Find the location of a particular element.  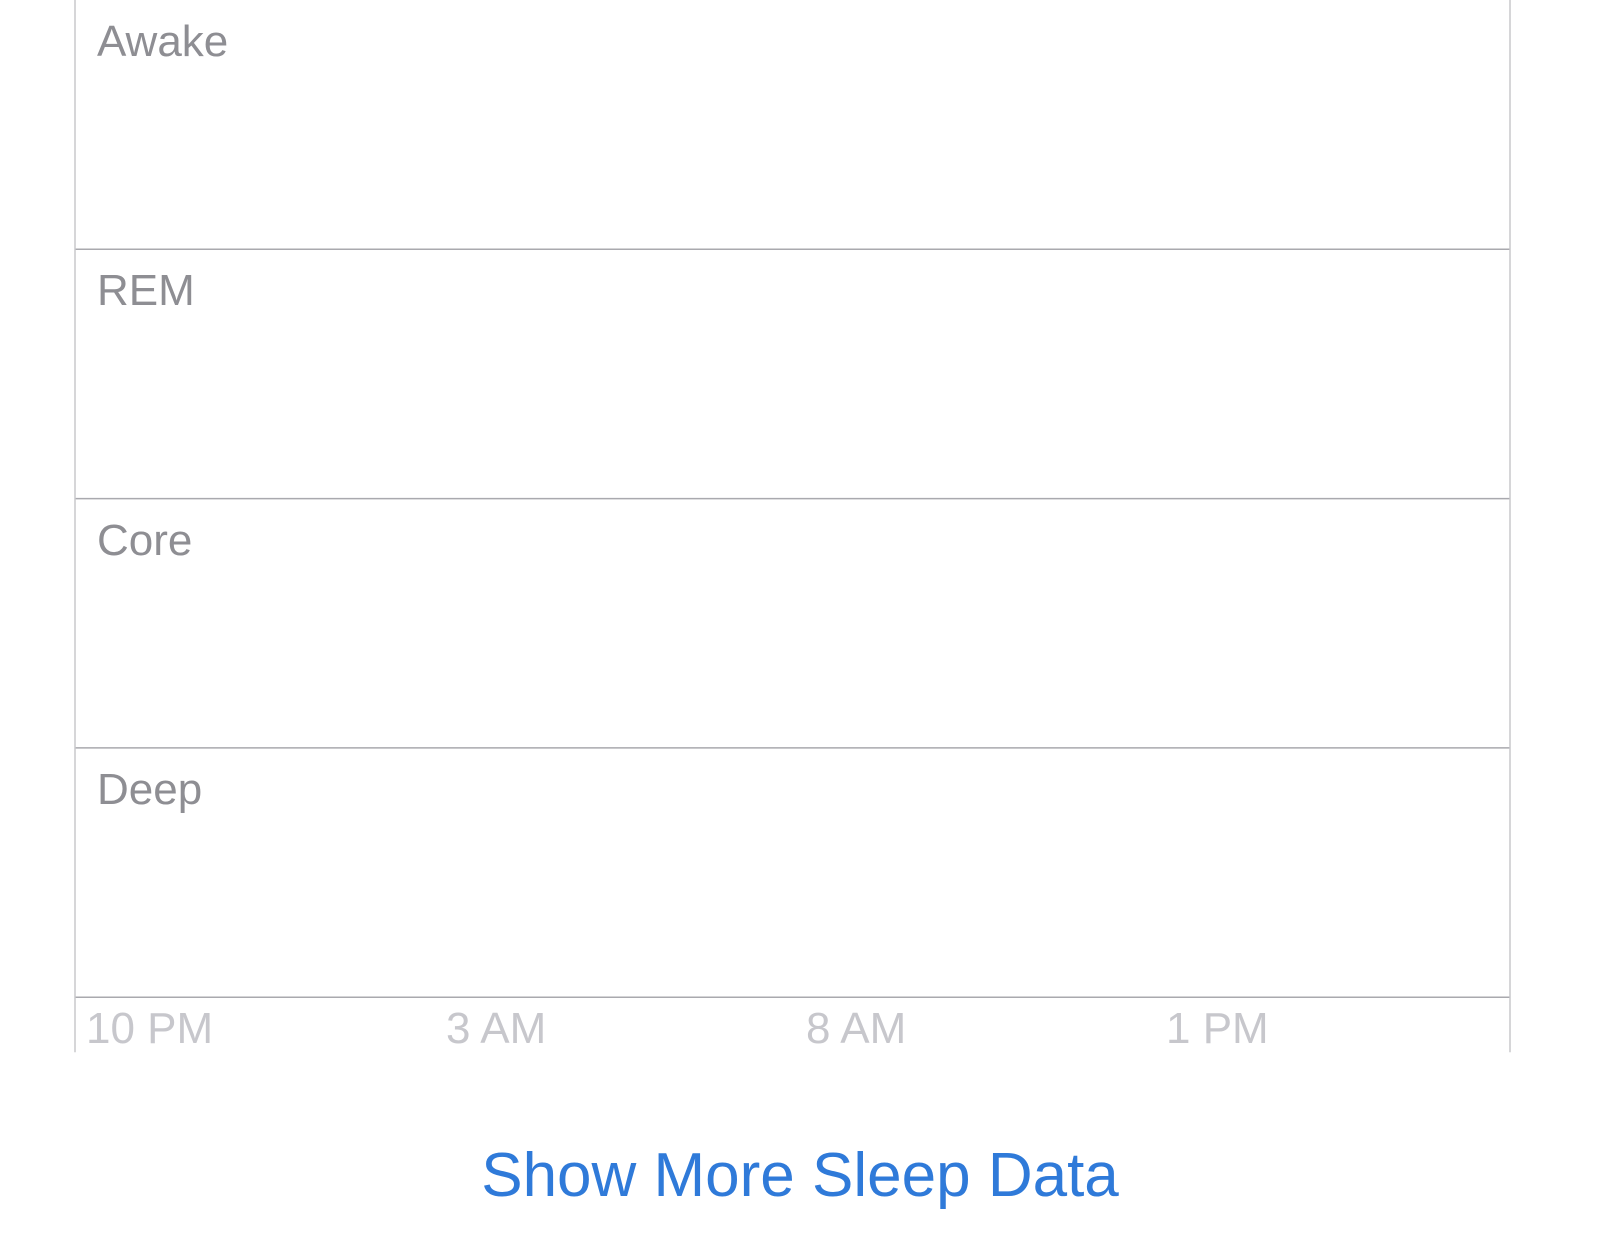

x-tick-label: 8 AM is located at coordinates (856, 1028).